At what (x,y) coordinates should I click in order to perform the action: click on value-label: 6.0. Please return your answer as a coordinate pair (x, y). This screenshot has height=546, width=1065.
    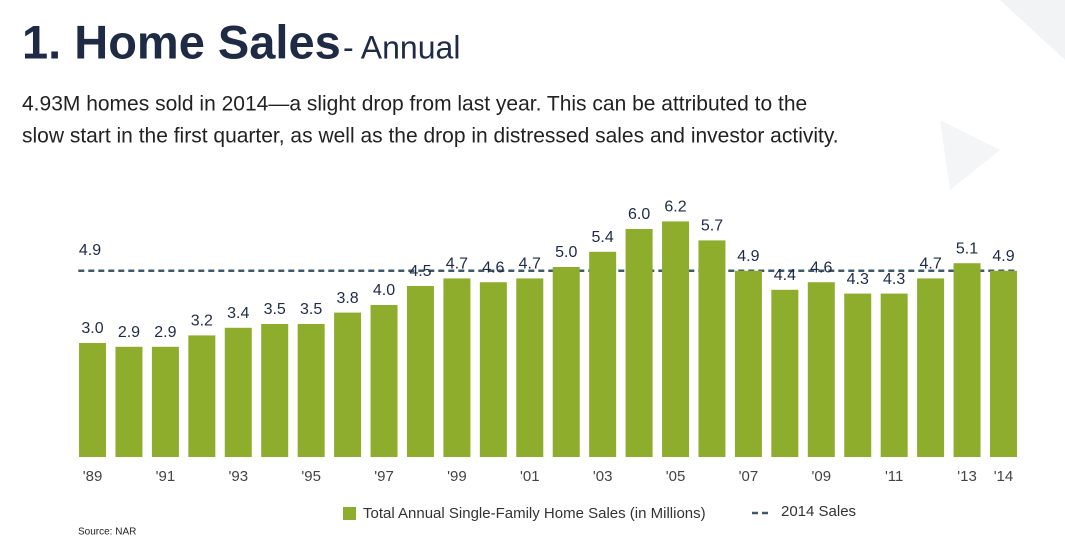
    Looking at the image, I should click on (639, 214).